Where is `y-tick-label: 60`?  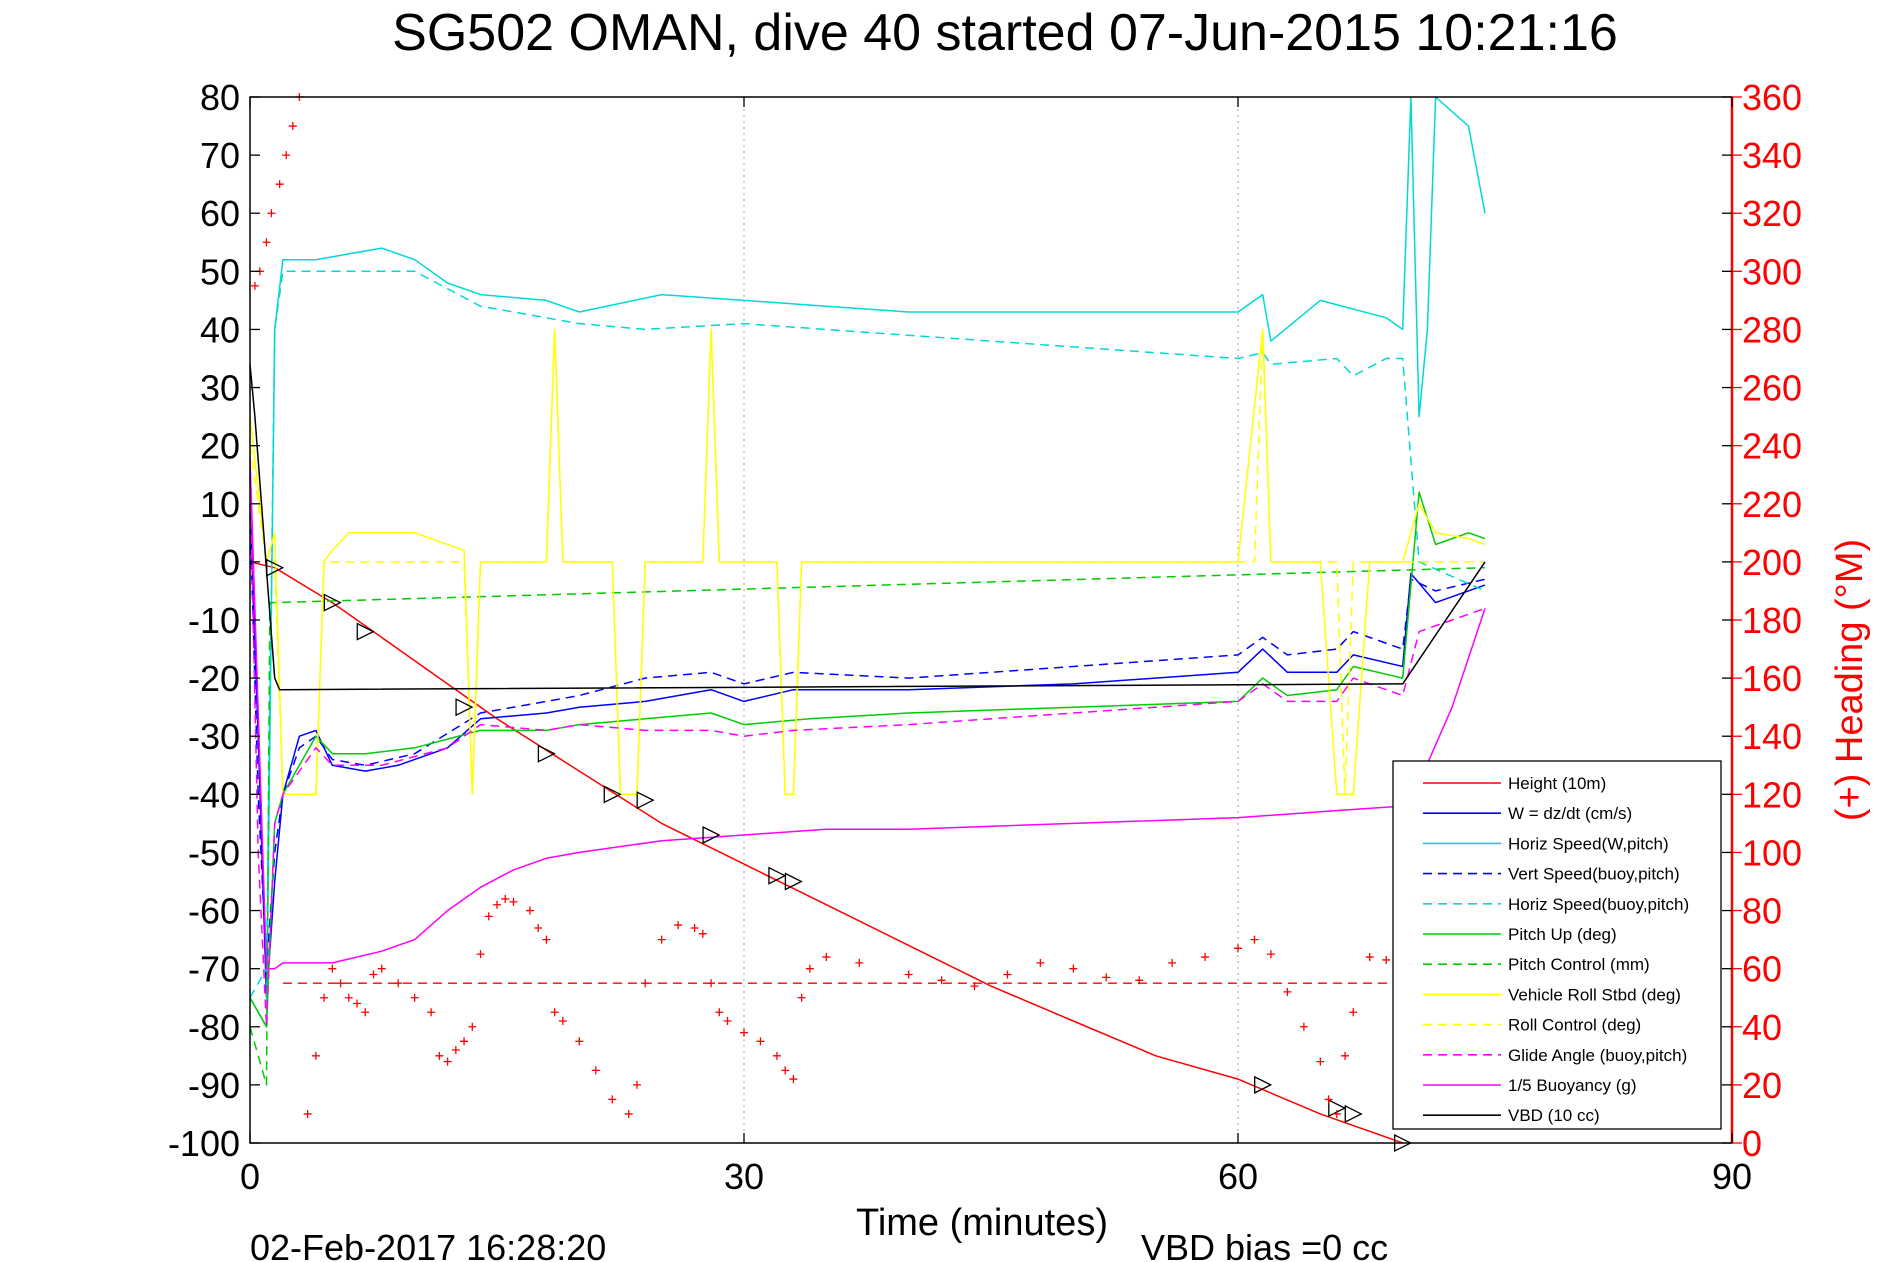 y-tick-label: 60 is located at coordinates (220, 213).